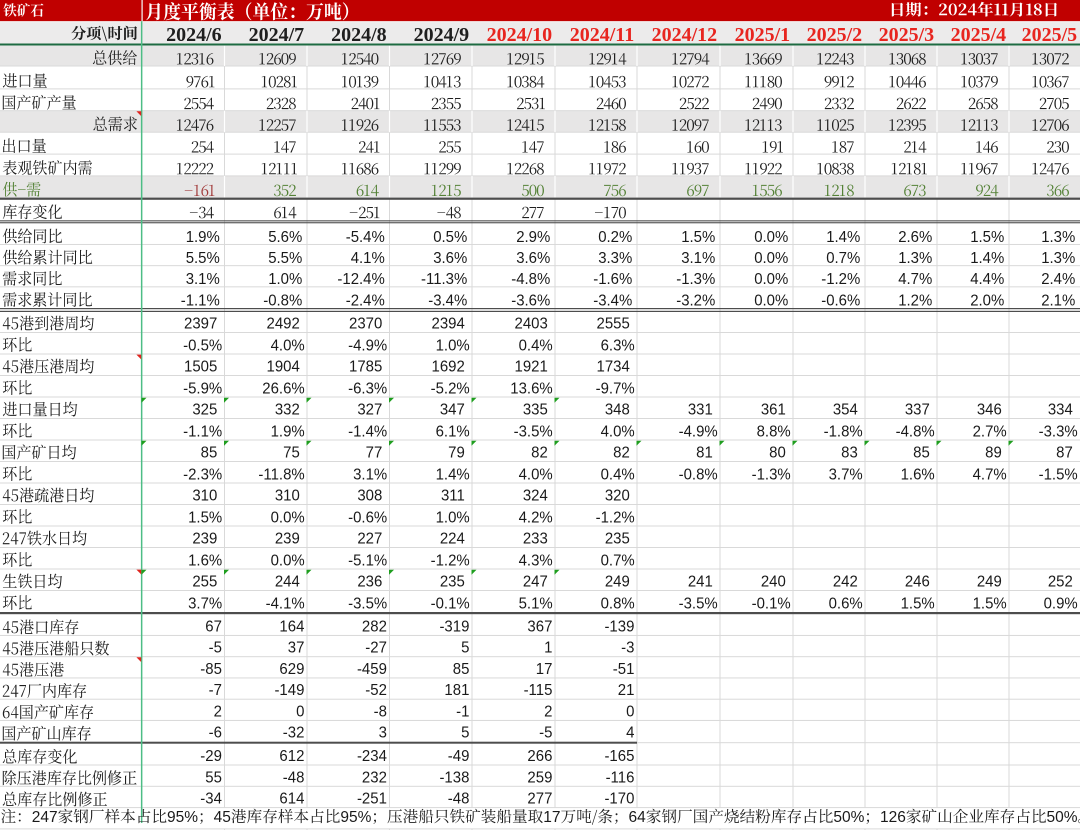 This screenshot has height=830, width=1080. I want to click on svg-text: 235, so click(452, 582).